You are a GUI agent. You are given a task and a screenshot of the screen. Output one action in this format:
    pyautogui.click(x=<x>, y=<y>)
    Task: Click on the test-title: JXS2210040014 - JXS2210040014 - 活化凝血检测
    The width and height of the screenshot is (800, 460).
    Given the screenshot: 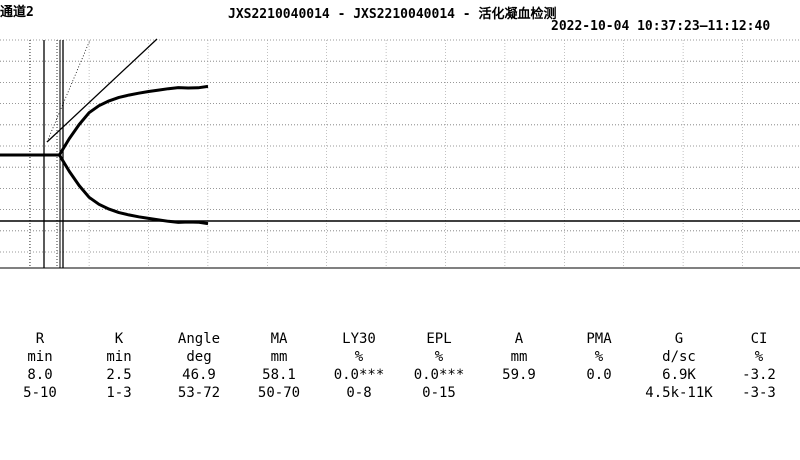 What is the action you would take?
    pyautogui.click(x=392, y=14)
    